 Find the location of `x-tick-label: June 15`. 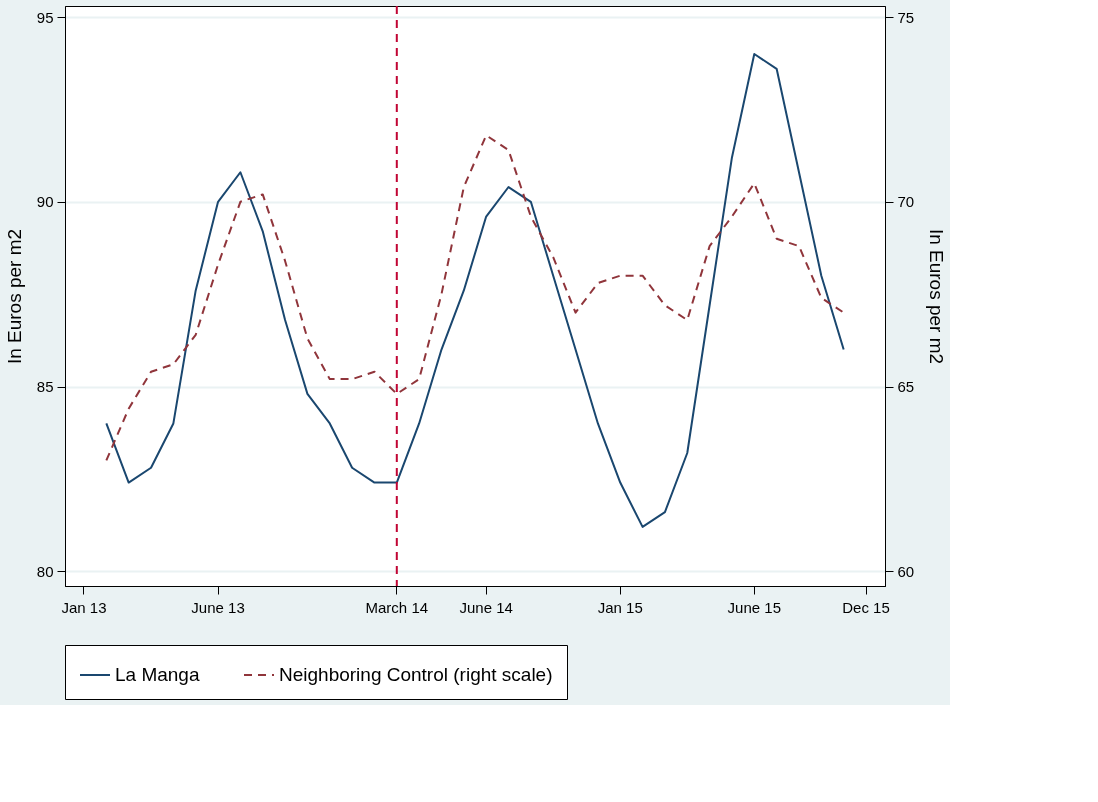

x-tick-label: June 15 is located at coordinates (754, 607).